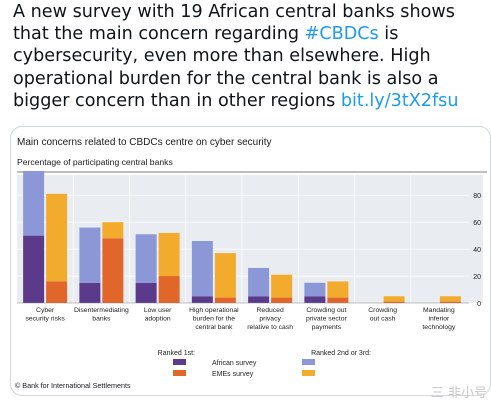 The image size is (491, 402). I want to click on legend-label: EMEs survey, so click(233, 374).